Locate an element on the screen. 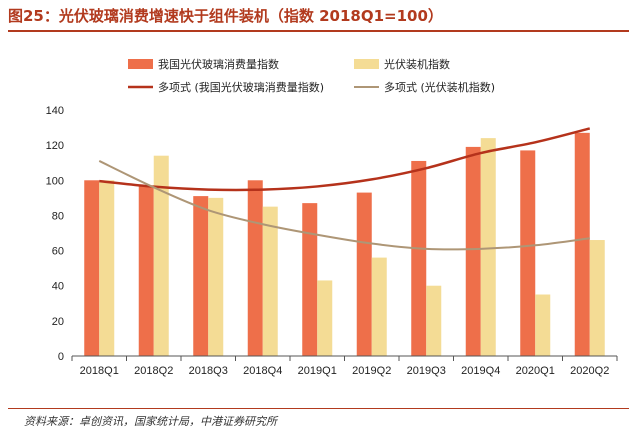 This screenshot has height=432, width=637. title-divider is located at coordinates (318, 31).